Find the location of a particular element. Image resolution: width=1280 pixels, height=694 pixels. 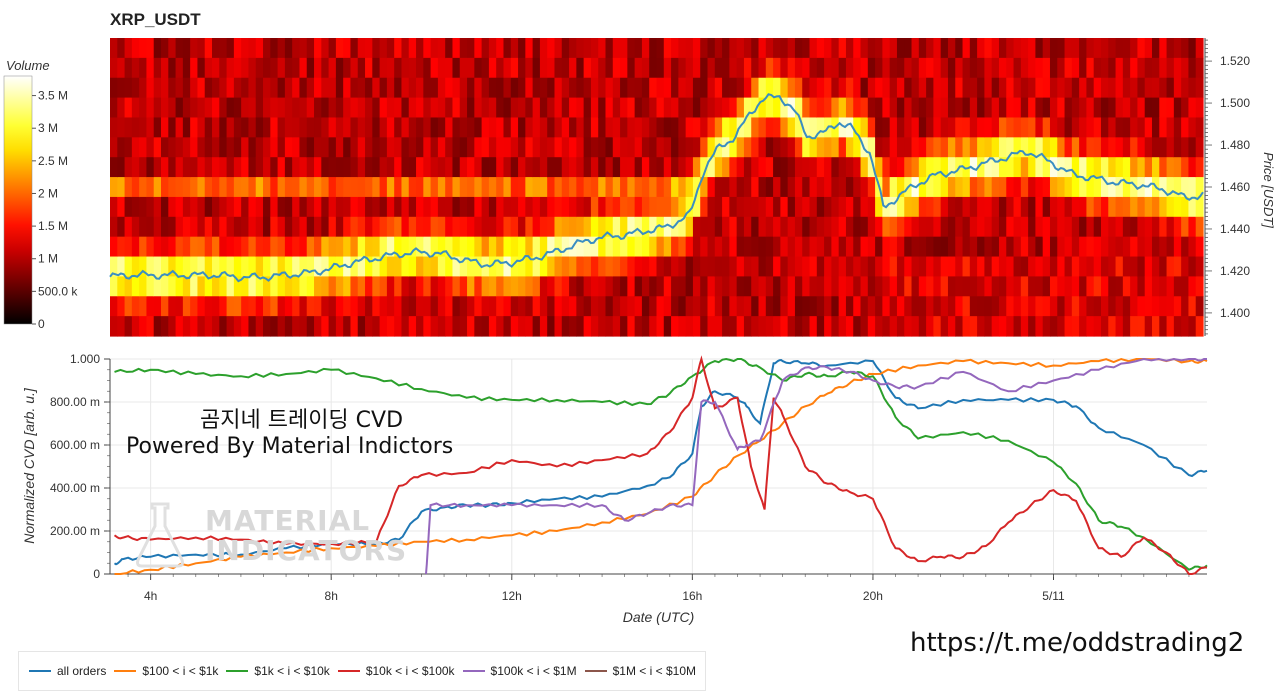

legend-swatch is located at coordinates (125, 671).